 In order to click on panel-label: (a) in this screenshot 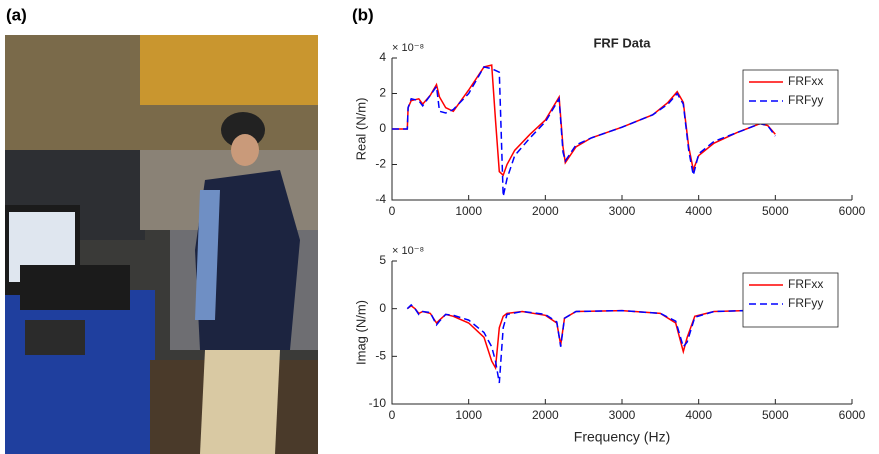, I will do `click(16, 14)`.